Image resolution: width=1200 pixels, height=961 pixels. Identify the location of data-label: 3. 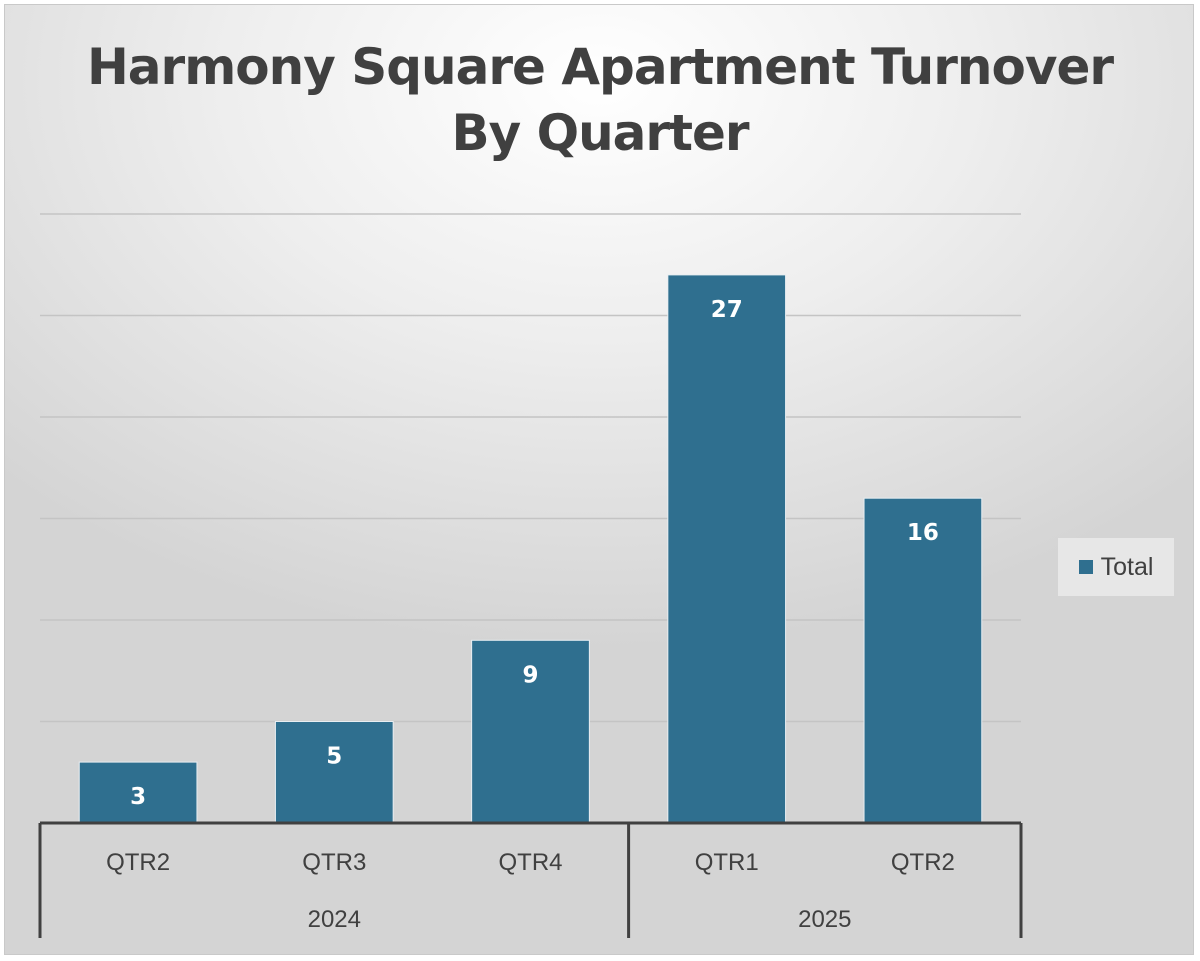
(138, 797).